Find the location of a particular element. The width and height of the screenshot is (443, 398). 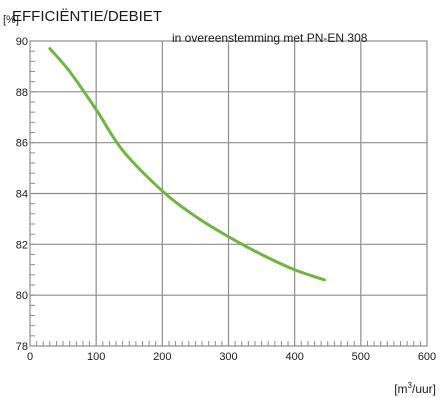

x-tick-label: 400 is located at coordinates (294, 357).